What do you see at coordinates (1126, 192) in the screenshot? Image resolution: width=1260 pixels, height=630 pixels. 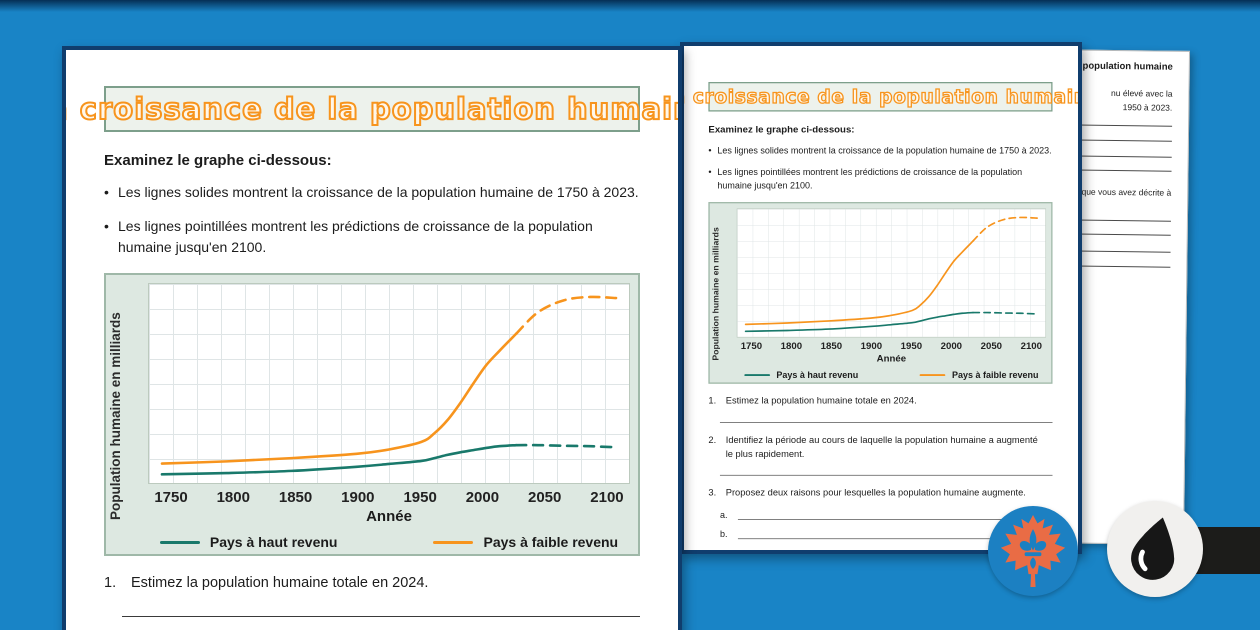 I see `page2-text-fragment: que vous avez décrite à` at bounding box center [1126, 192].